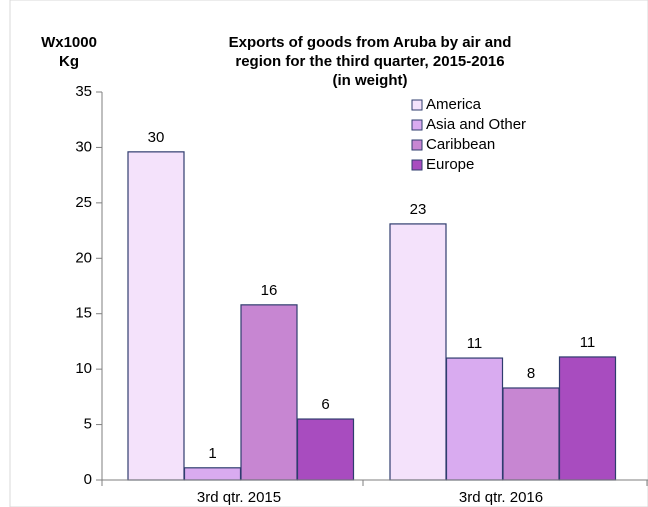 This screenshot has width=648, height=507. What do you see at coordinates (83, 91) in the screenshot?
I see `y-tick-label: 35` at bounding box center [83, 91].